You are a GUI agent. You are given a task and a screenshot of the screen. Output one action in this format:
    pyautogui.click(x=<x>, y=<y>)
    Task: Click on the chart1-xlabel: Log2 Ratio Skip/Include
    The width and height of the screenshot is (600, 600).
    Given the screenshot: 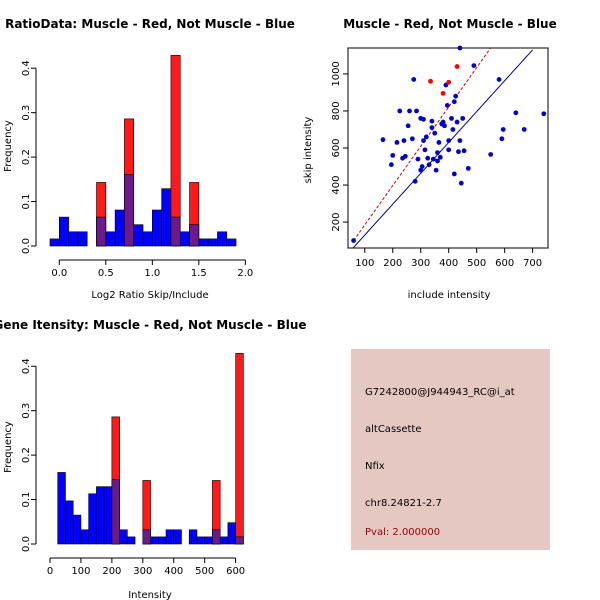 What is the action you would take?
    pyautogui.click(x=149, y=295)
    